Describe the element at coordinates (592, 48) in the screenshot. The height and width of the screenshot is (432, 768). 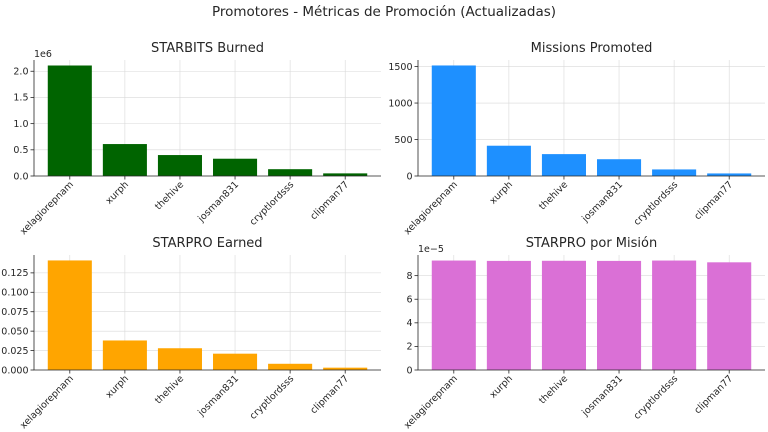
I see `chart-title: Missions Promoted` at that location.